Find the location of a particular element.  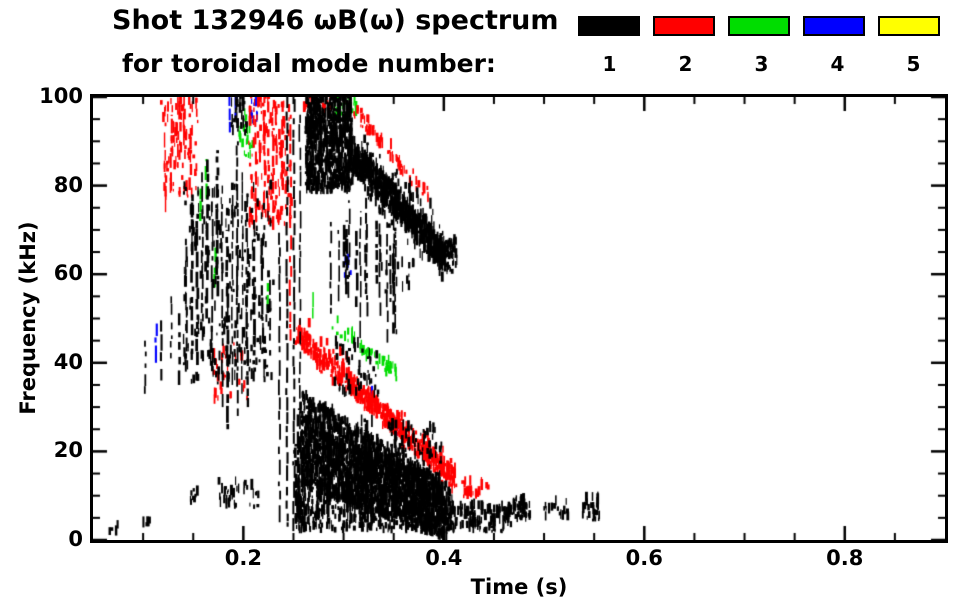

legend-swatch-n4 is located at coordinates (834, 26).